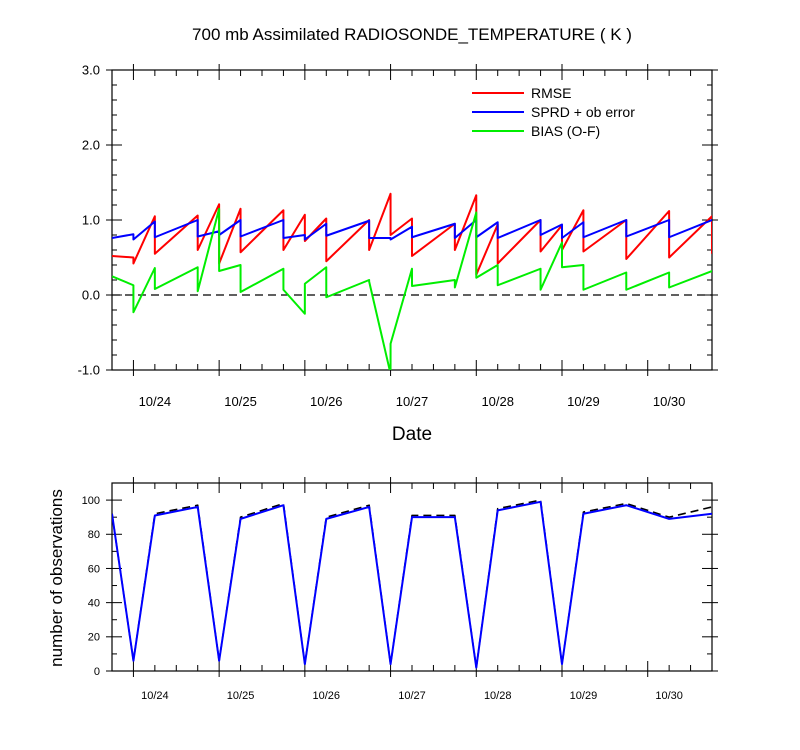  Describe the element at coordinates (241, 696) in the screenshot. I see `bottom-x-tick-label: 10/25` at that location.